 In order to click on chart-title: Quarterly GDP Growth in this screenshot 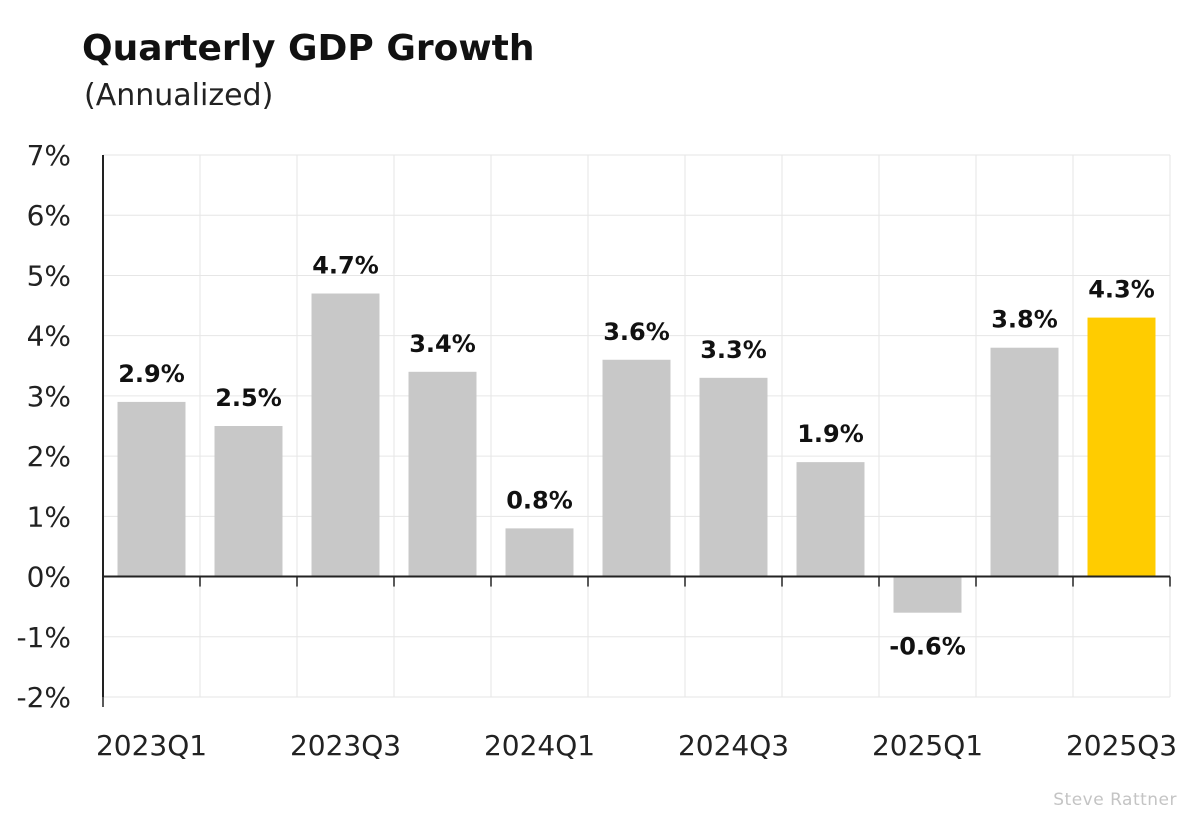, I will do `click(308, 48)`.